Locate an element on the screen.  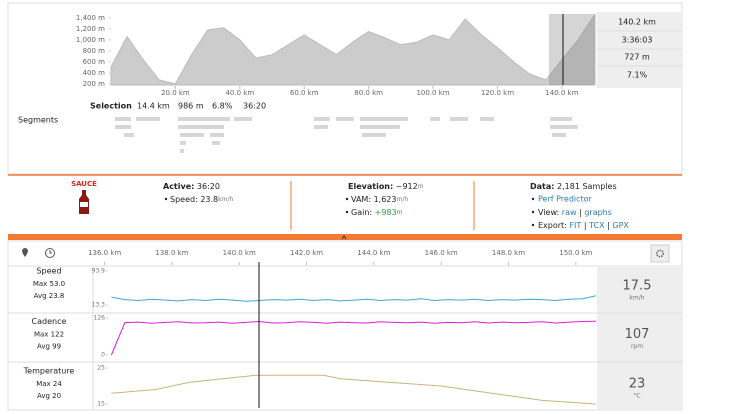
fit-link: FIT is located at coordinates (575, 225).